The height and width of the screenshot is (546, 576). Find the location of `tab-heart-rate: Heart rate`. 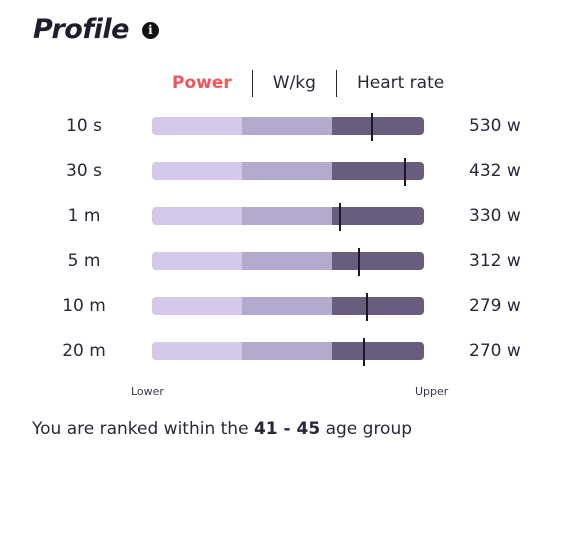

tab-heart-rate: Heart rate is located at coordinates (400, 83).